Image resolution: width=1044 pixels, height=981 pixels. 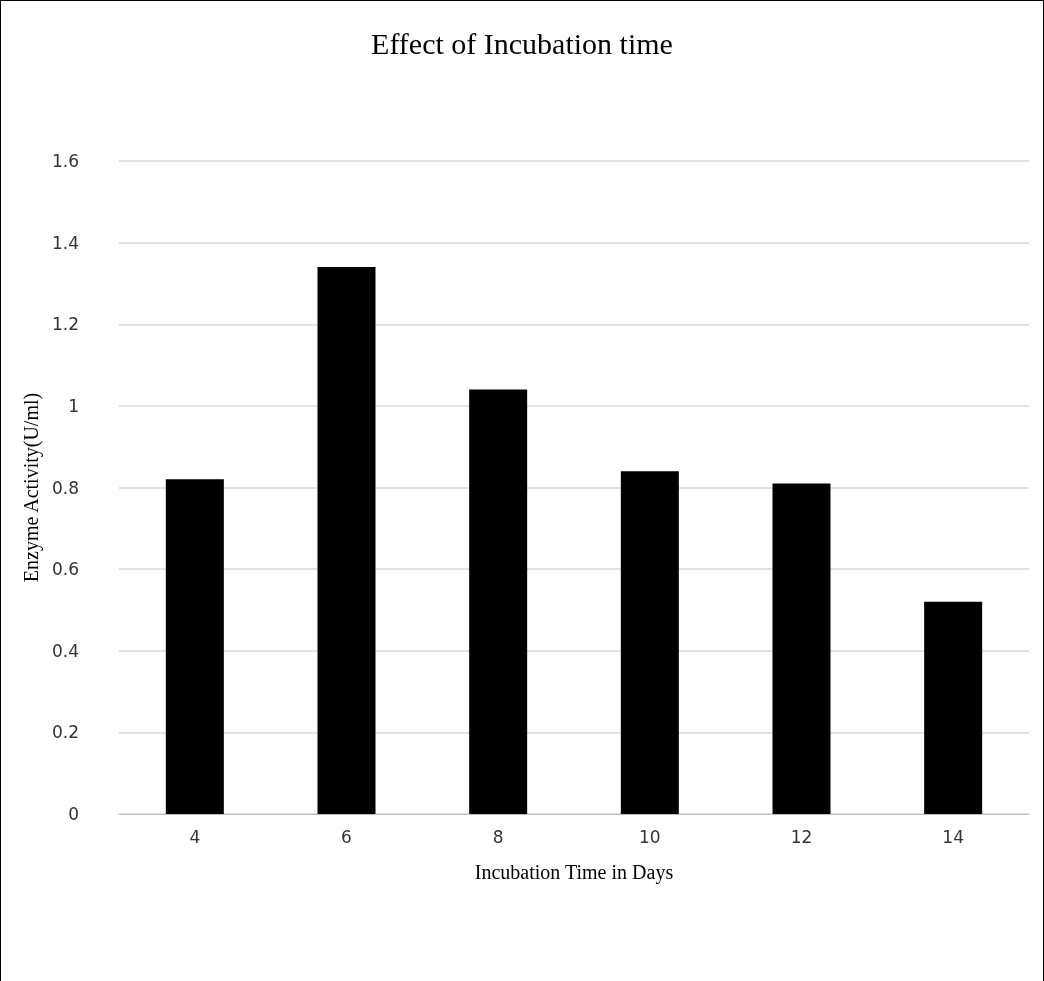 I want to click on y-tick-label: 0.8, so click(x=65, y=487).